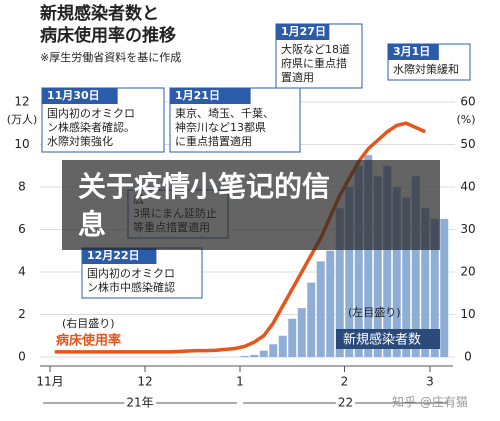 The image size is (500, 421). Describe the element at coordinates (467, 144) in the screenshot. I see `y2-tick-label: 50` at that location.